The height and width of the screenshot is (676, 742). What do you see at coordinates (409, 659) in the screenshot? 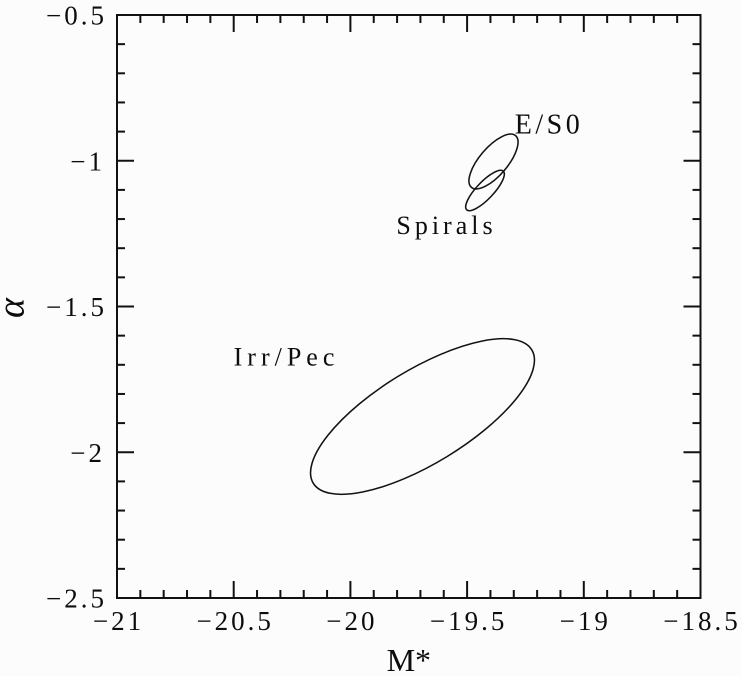
I see `svg-text: M*` at bounding box center [409, 659].